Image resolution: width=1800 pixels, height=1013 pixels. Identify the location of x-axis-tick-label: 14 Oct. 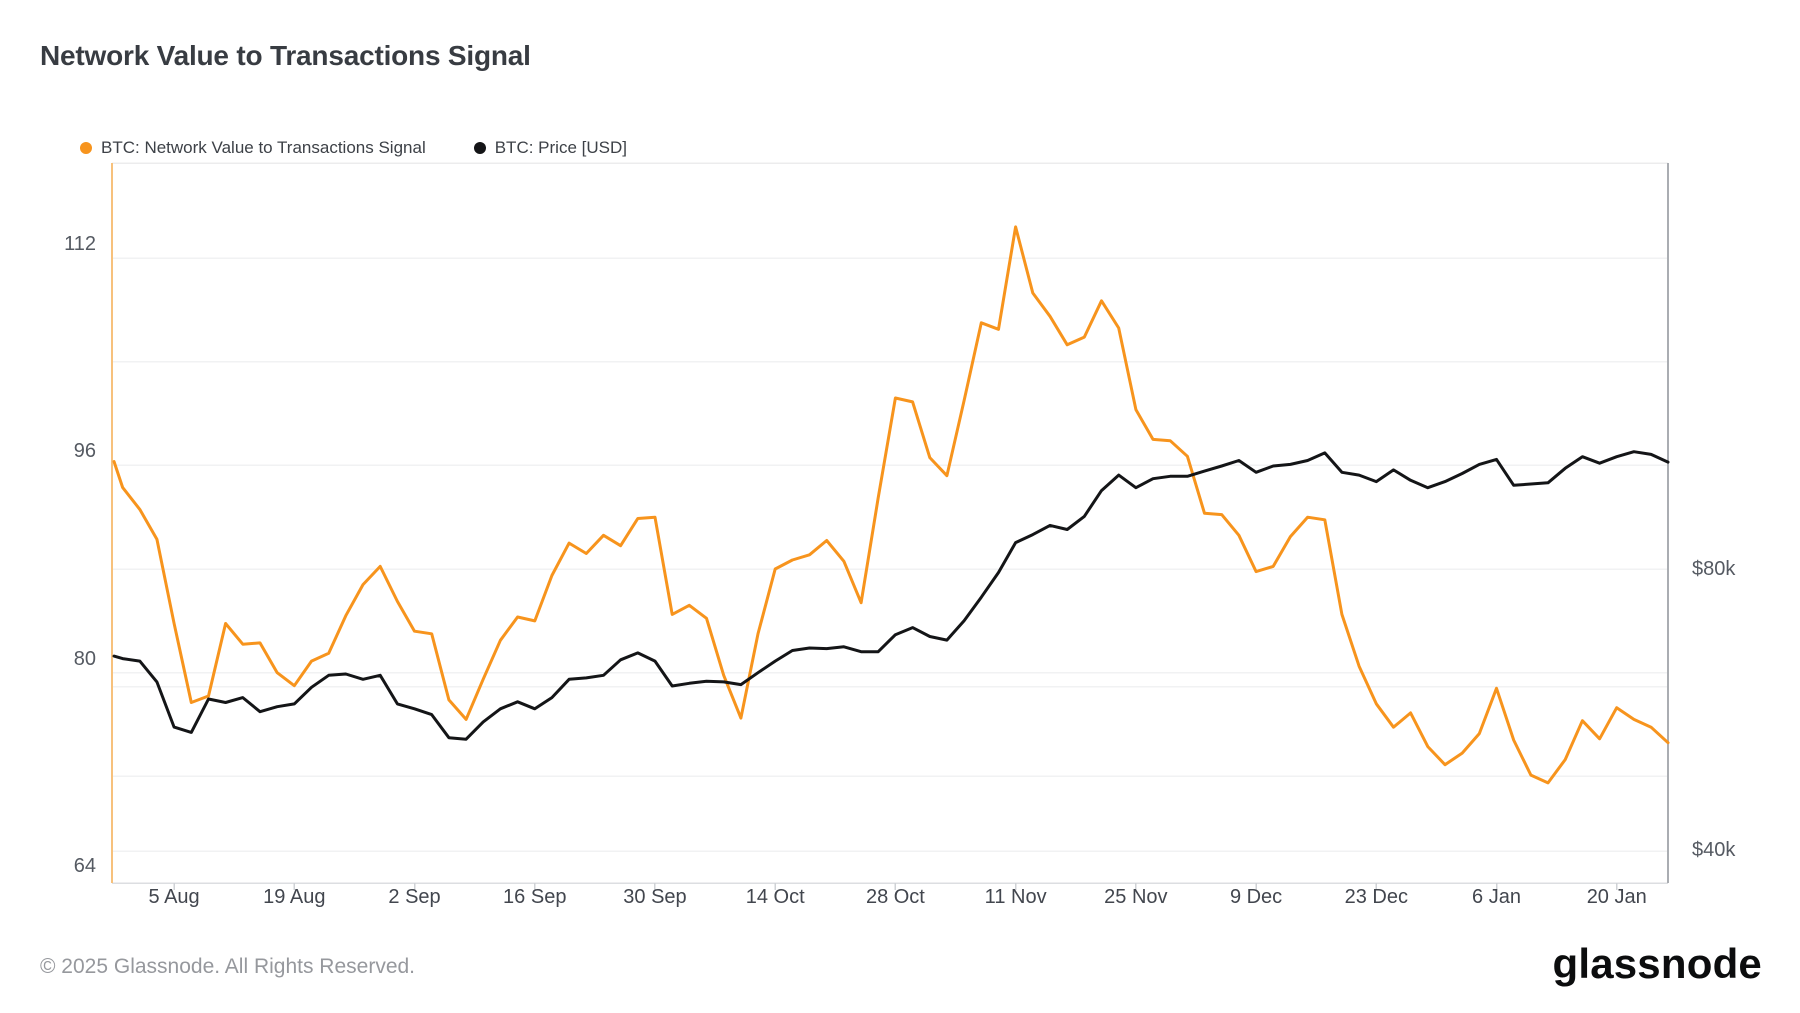
(775, 897).